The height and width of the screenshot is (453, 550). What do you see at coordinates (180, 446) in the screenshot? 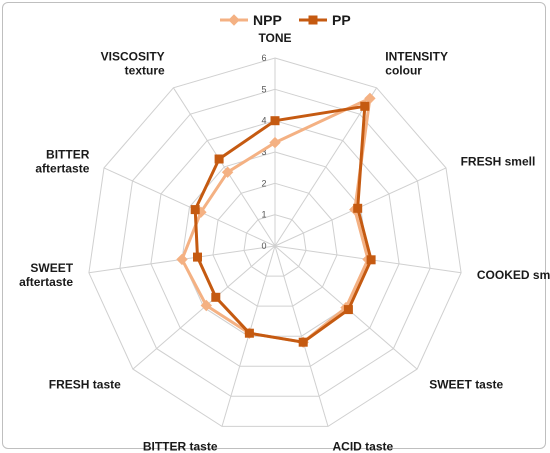
I see `axis-label: BITTER taste` at bounding box center [180, 446].